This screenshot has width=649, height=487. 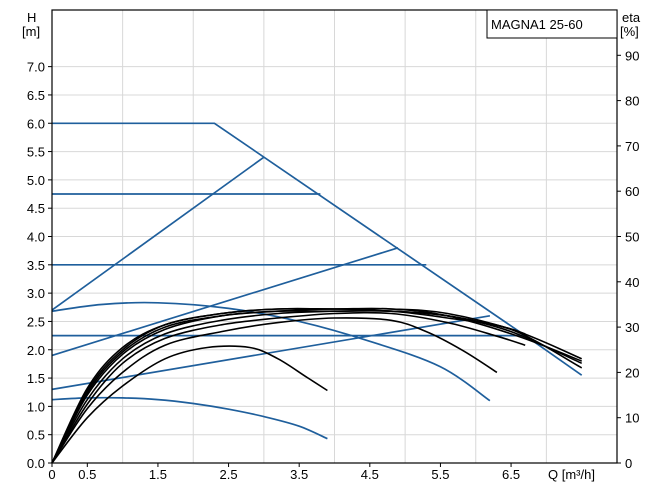 What do you see at coordinates (36, 152) in the screenshot?
I see `left-axis-tick-label: 5.5` at bounding box center [36, 152].